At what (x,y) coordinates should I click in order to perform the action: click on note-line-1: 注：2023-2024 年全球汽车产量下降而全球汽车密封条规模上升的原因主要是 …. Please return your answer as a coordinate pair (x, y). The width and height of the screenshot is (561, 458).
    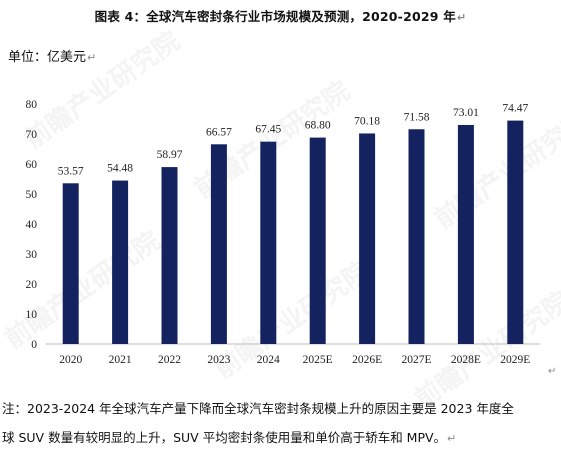
    Looking at the image, I should click on (258, 408).